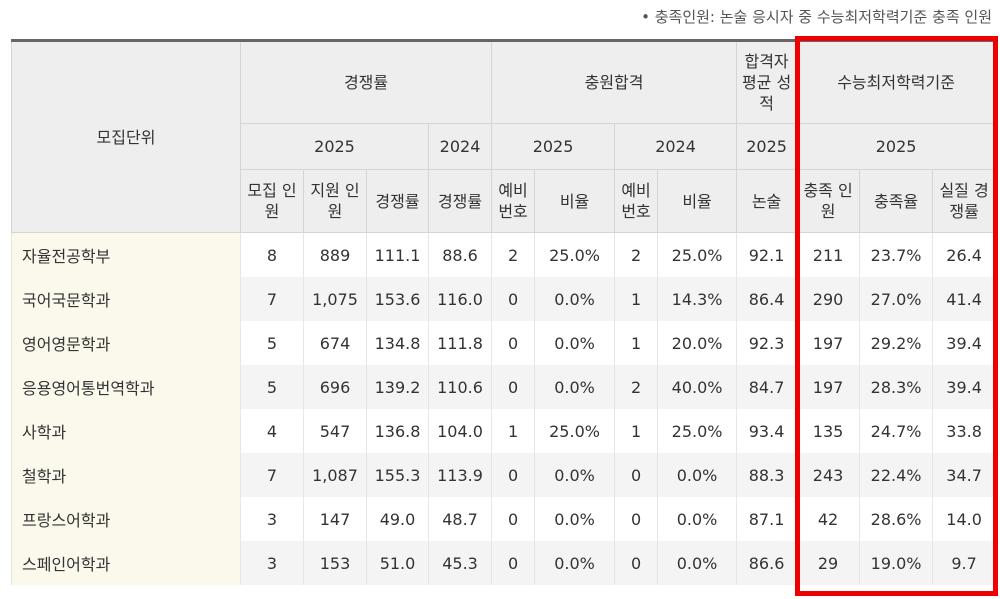 This screenshot has height=599, width=1000. What do you see at coordinates (397, 519) in the screenshot?
I see `table-cell: 49.0` at bounding box center [397, 519].